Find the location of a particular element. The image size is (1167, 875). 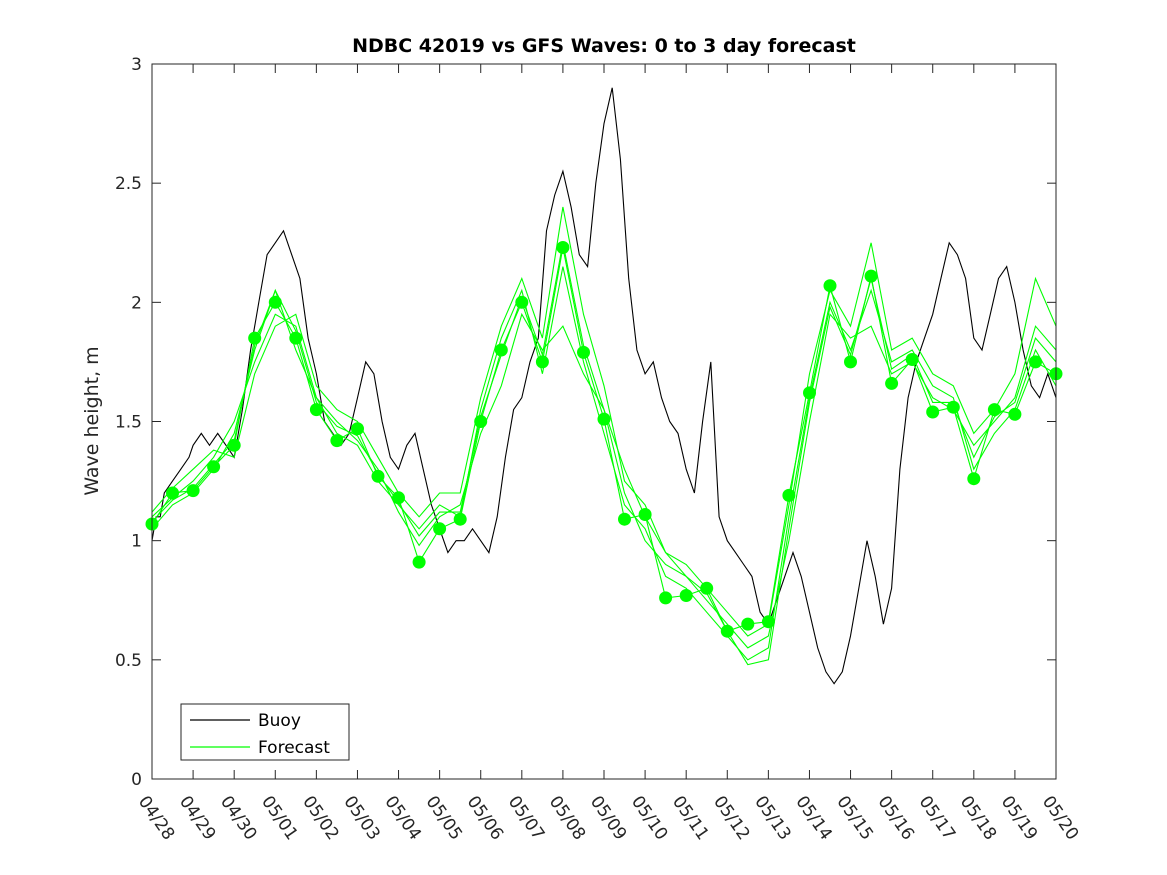

legend-box is located at coordinates (265, 732).